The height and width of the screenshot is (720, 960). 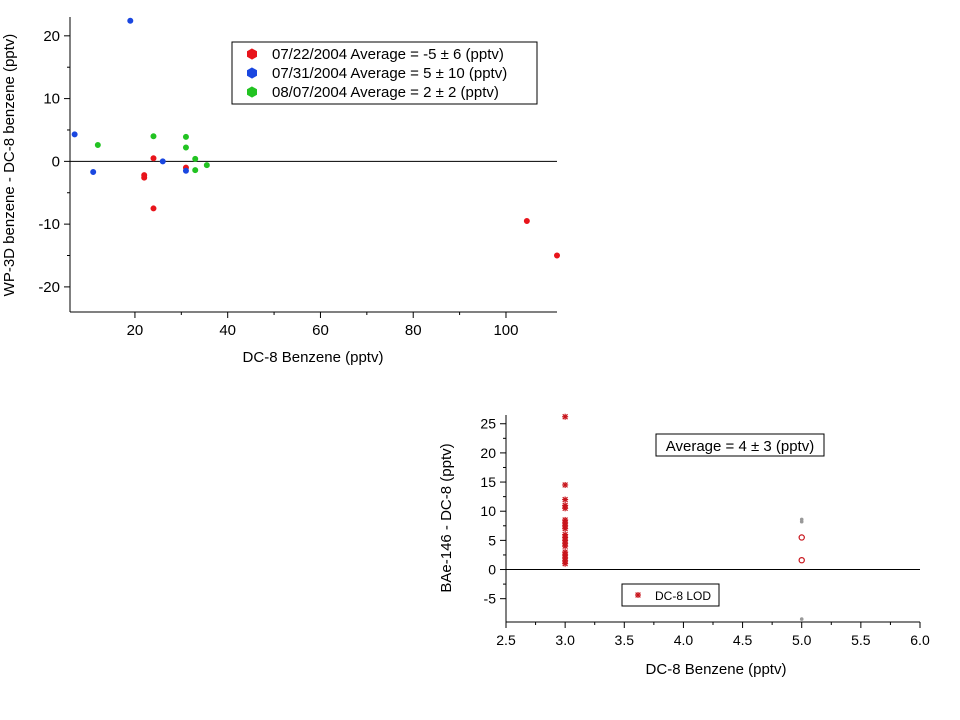 I want to click on chart1-y-tick-label: 10, so click(x=51, y=99).